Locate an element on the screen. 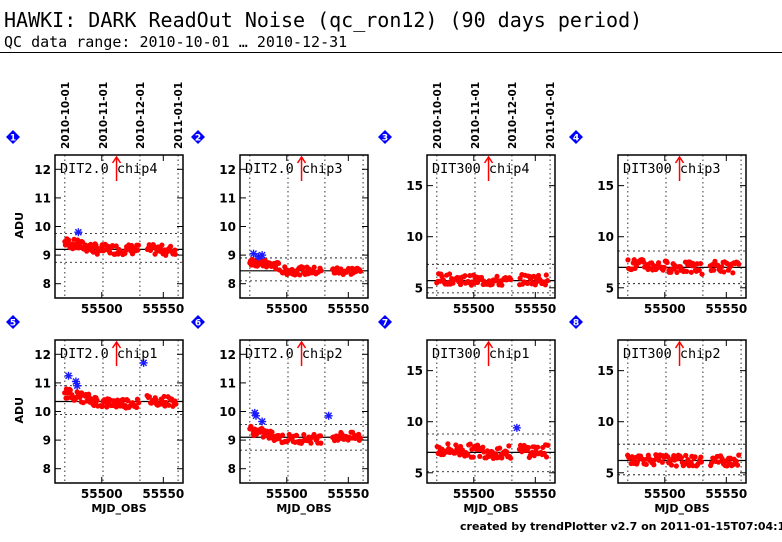 This screenshot has width=782, height=542. panel-label: DIT300 chip3 is located at coordinates (672, 169).